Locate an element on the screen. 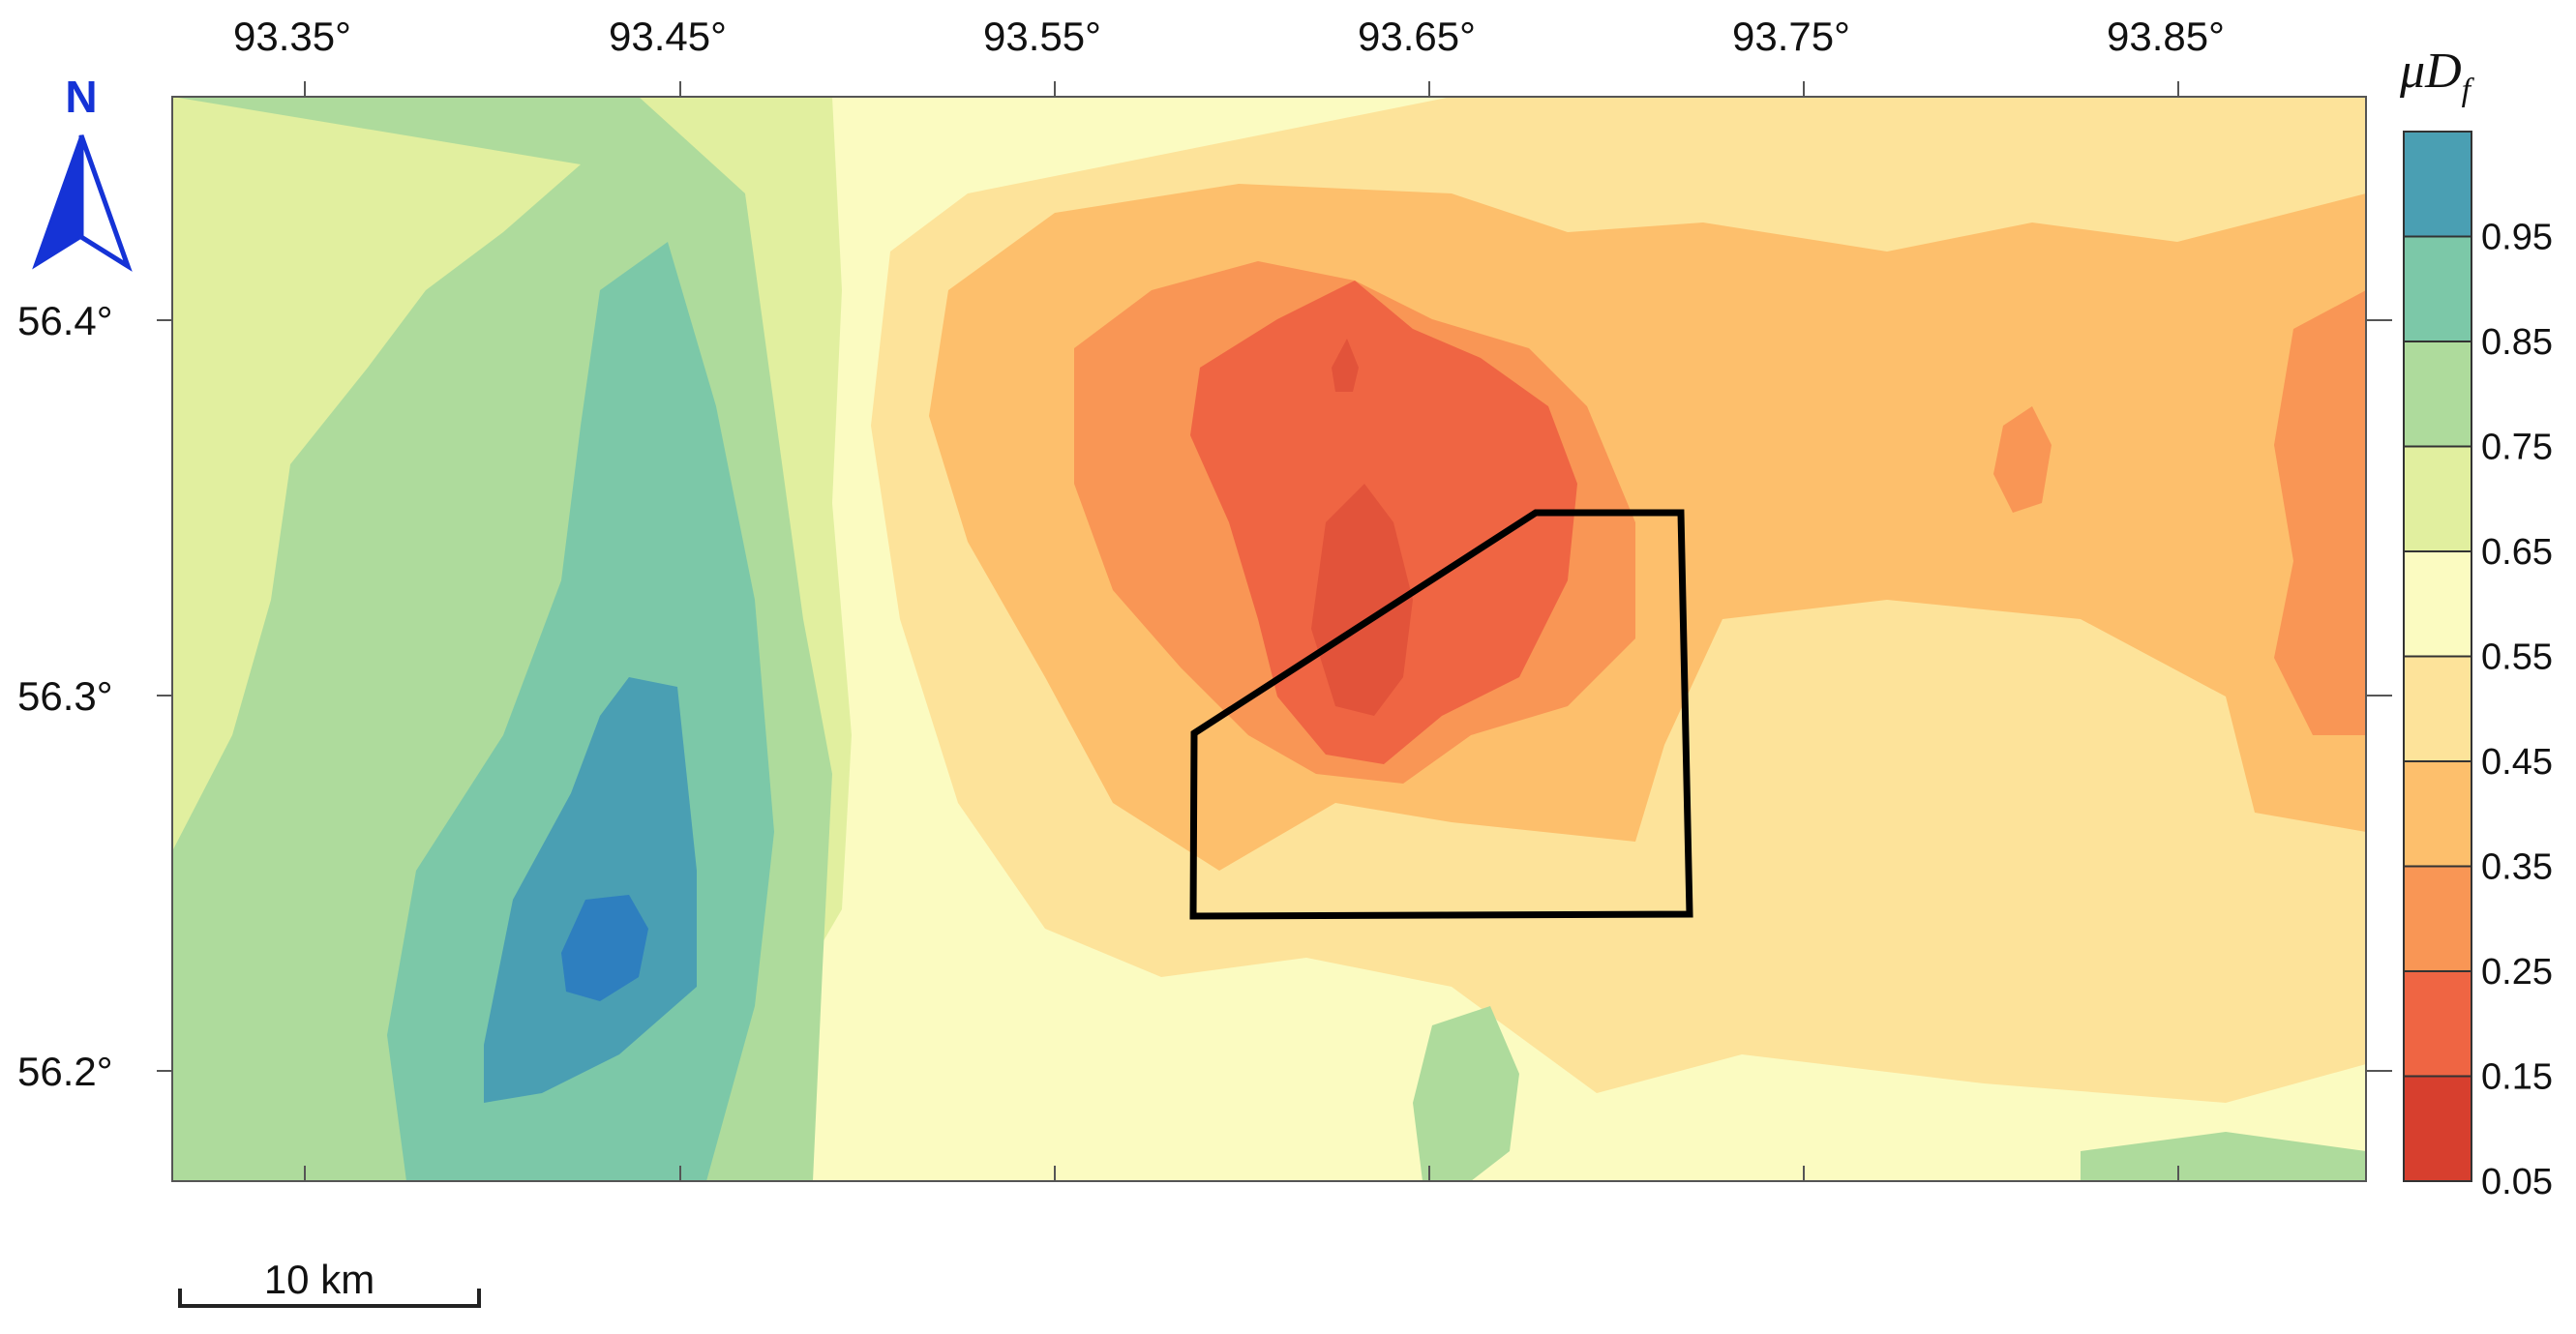  colorbar-label: 0.95 is located at coordinates (2517, 238).